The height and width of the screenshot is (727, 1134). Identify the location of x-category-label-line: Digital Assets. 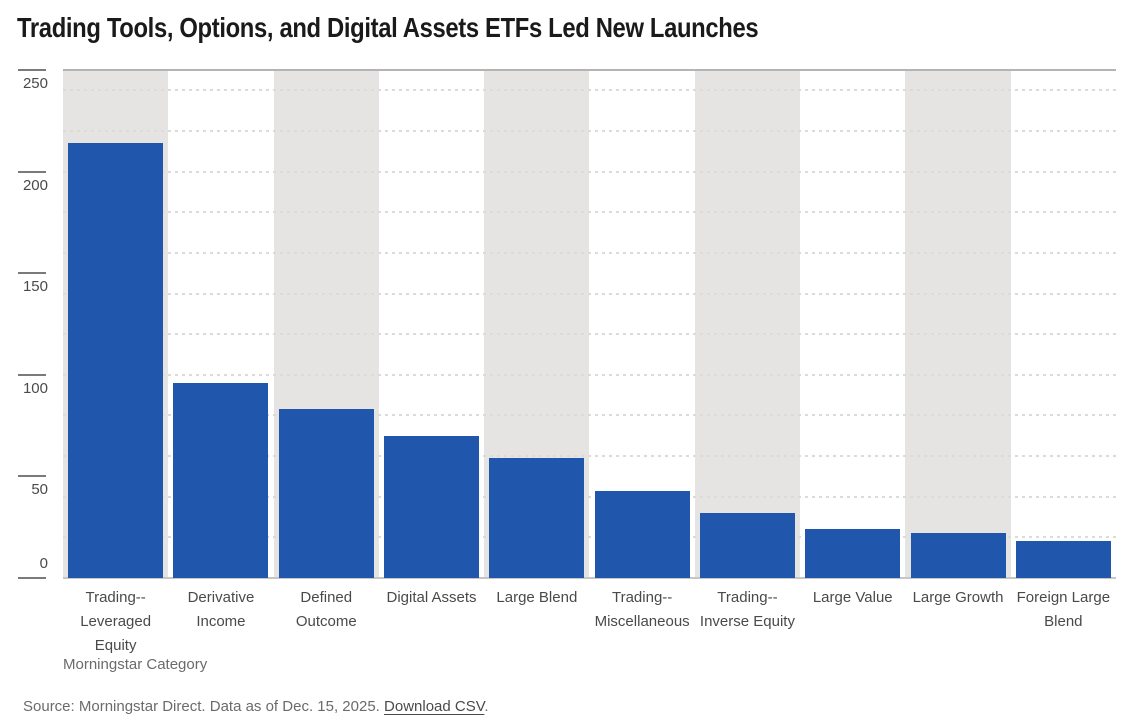
(431, 597).